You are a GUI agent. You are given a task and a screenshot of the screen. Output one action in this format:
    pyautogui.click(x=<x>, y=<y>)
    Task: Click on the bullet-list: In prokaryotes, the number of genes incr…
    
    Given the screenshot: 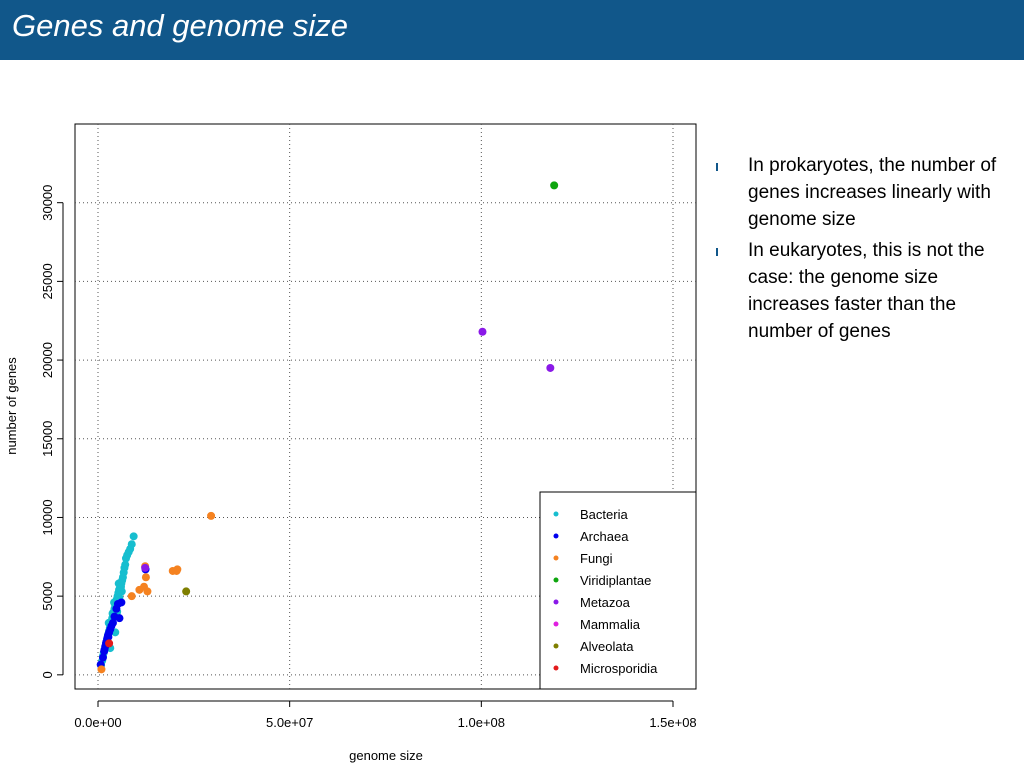 What is the action you would take?
    pyautogui.click(x=861, y=250)
    